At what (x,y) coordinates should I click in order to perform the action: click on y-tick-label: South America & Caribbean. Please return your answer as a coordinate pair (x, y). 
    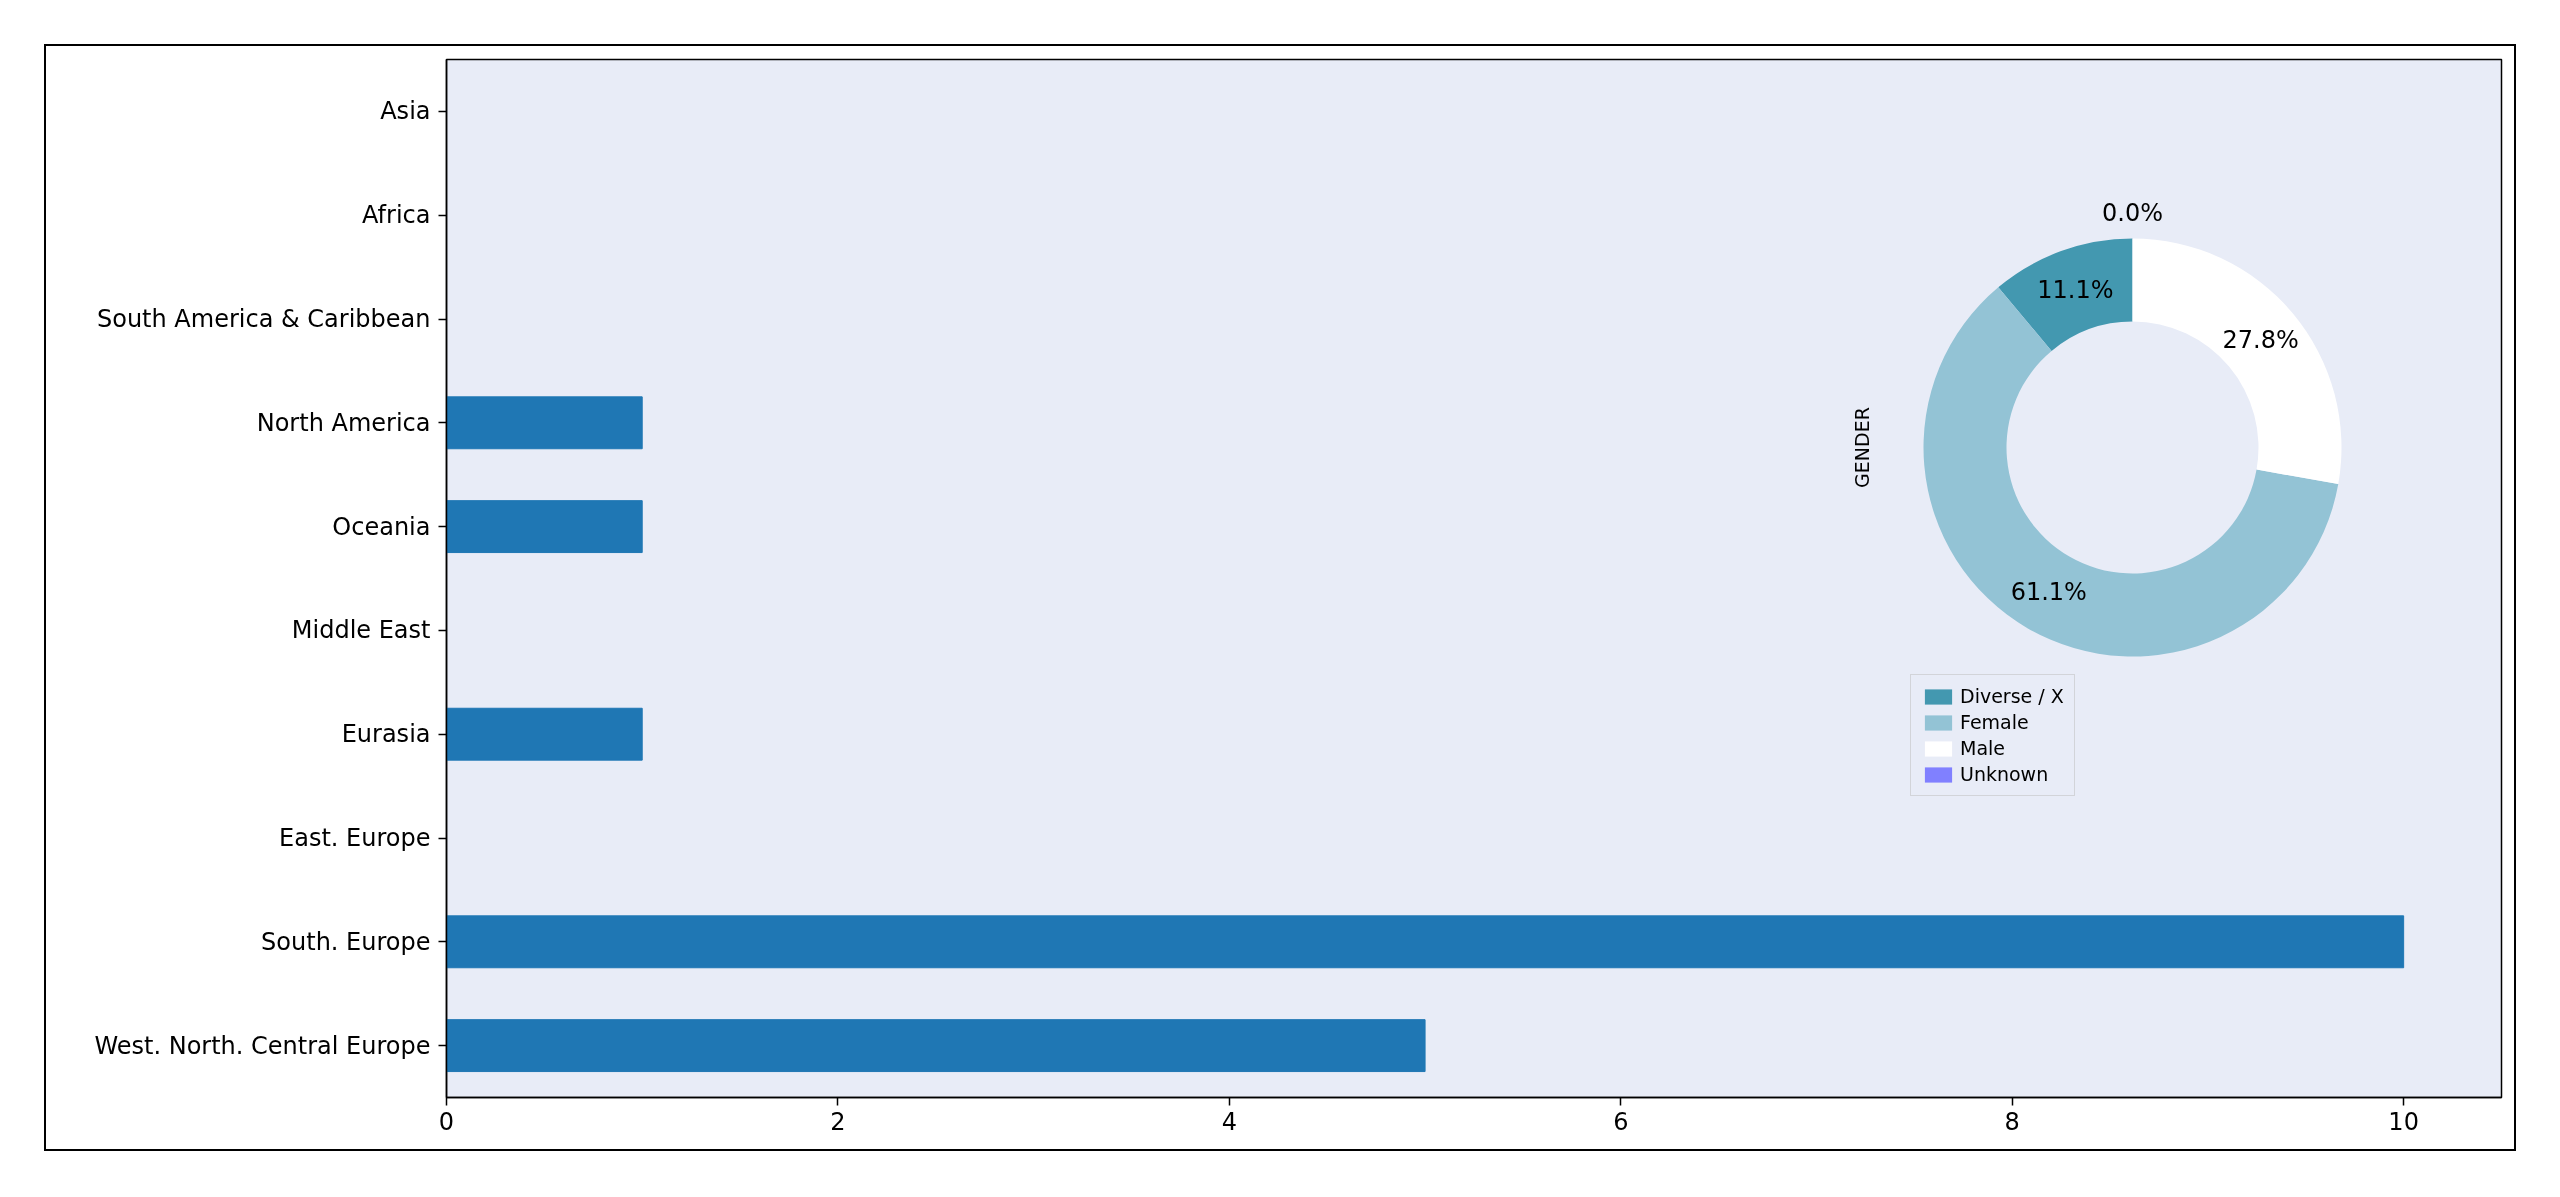
    Looking at the image, I should click on (264, 319).